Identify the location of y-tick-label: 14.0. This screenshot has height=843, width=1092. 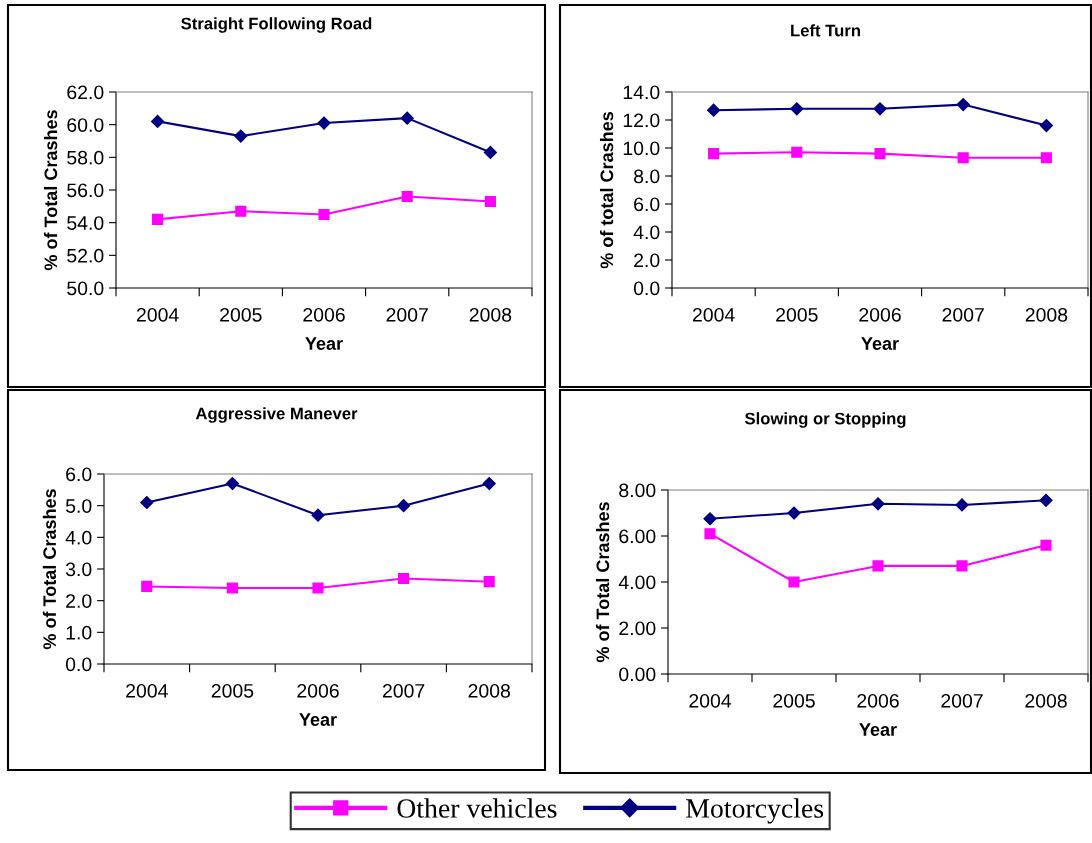
(641, 92).